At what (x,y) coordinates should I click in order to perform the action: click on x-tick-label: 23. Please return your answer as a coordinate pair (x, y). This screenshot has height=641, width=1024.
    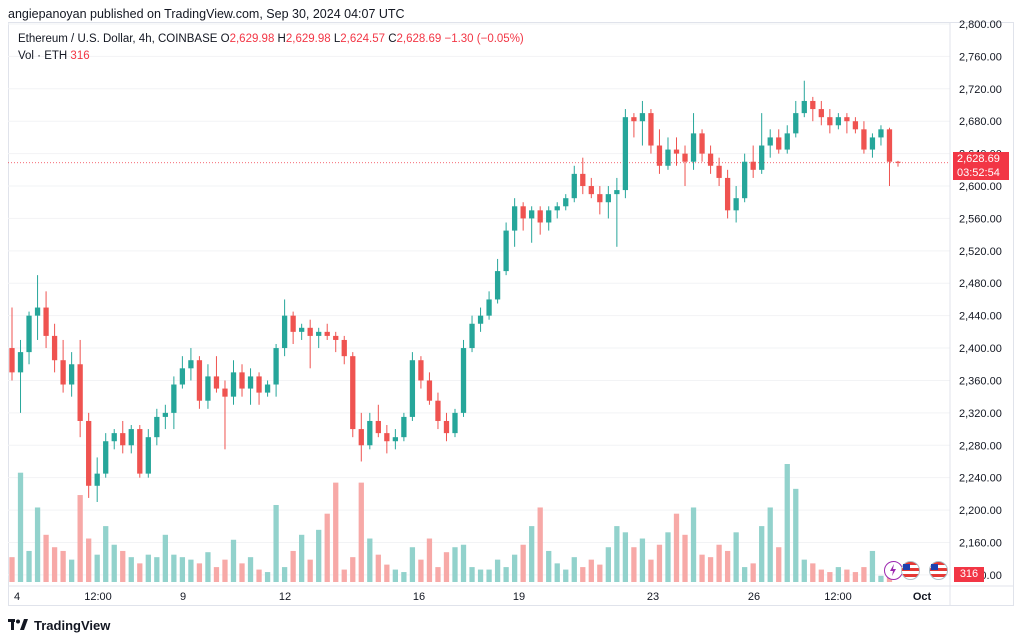
    Looking at the image, I should click on (653, 597).